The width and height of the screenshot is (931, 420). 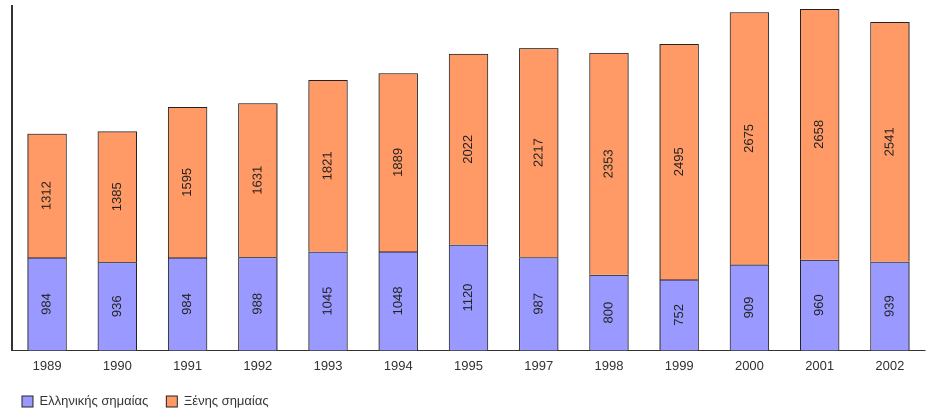 I want to click on x-tick-label: 2002, so click(x=889, y=365).